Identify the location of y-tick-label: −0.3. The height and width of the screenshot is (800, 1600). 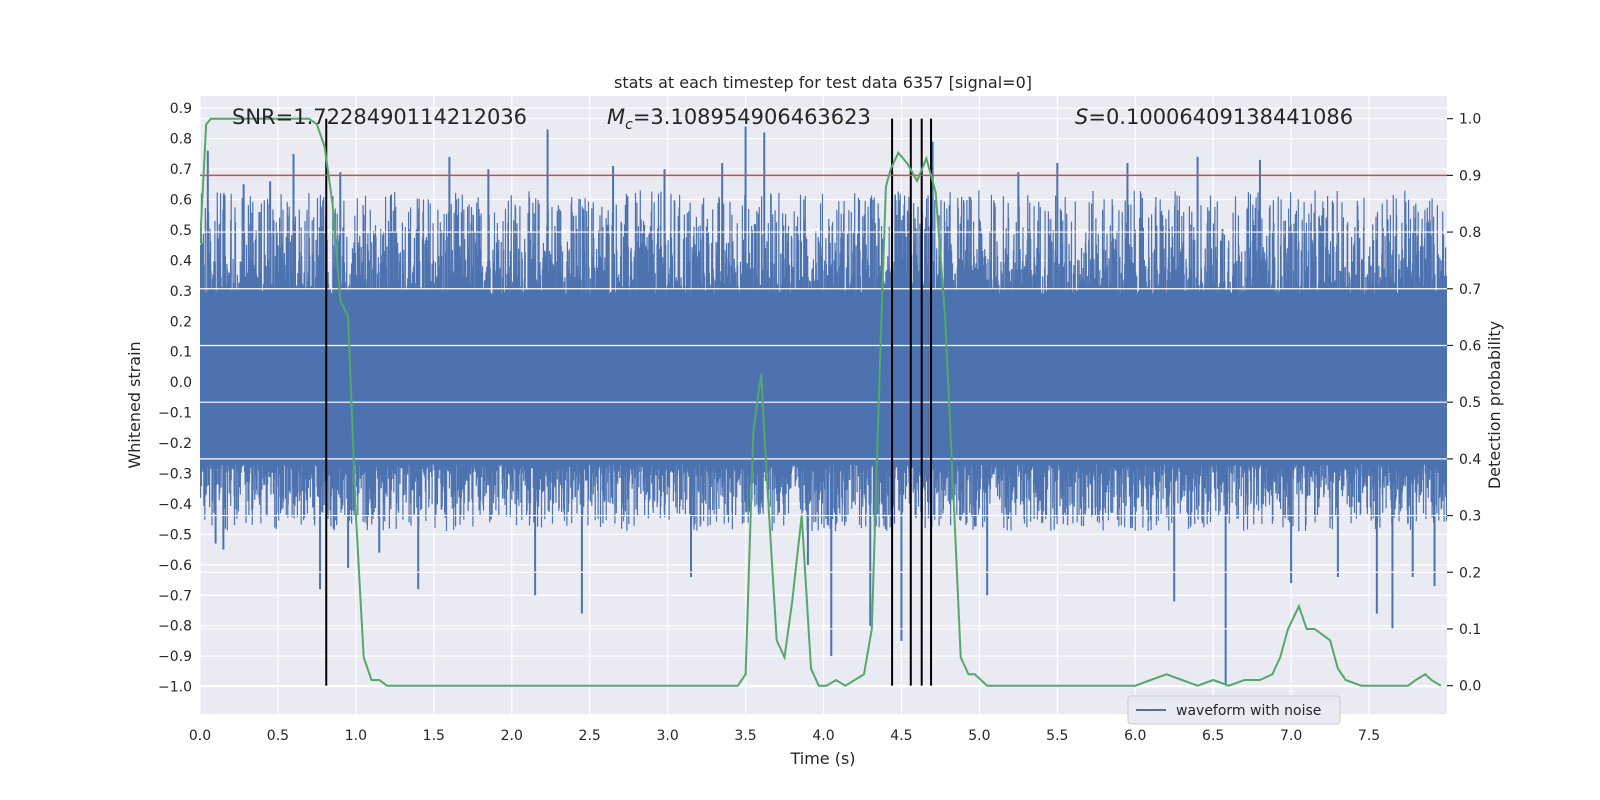
(175, 474).